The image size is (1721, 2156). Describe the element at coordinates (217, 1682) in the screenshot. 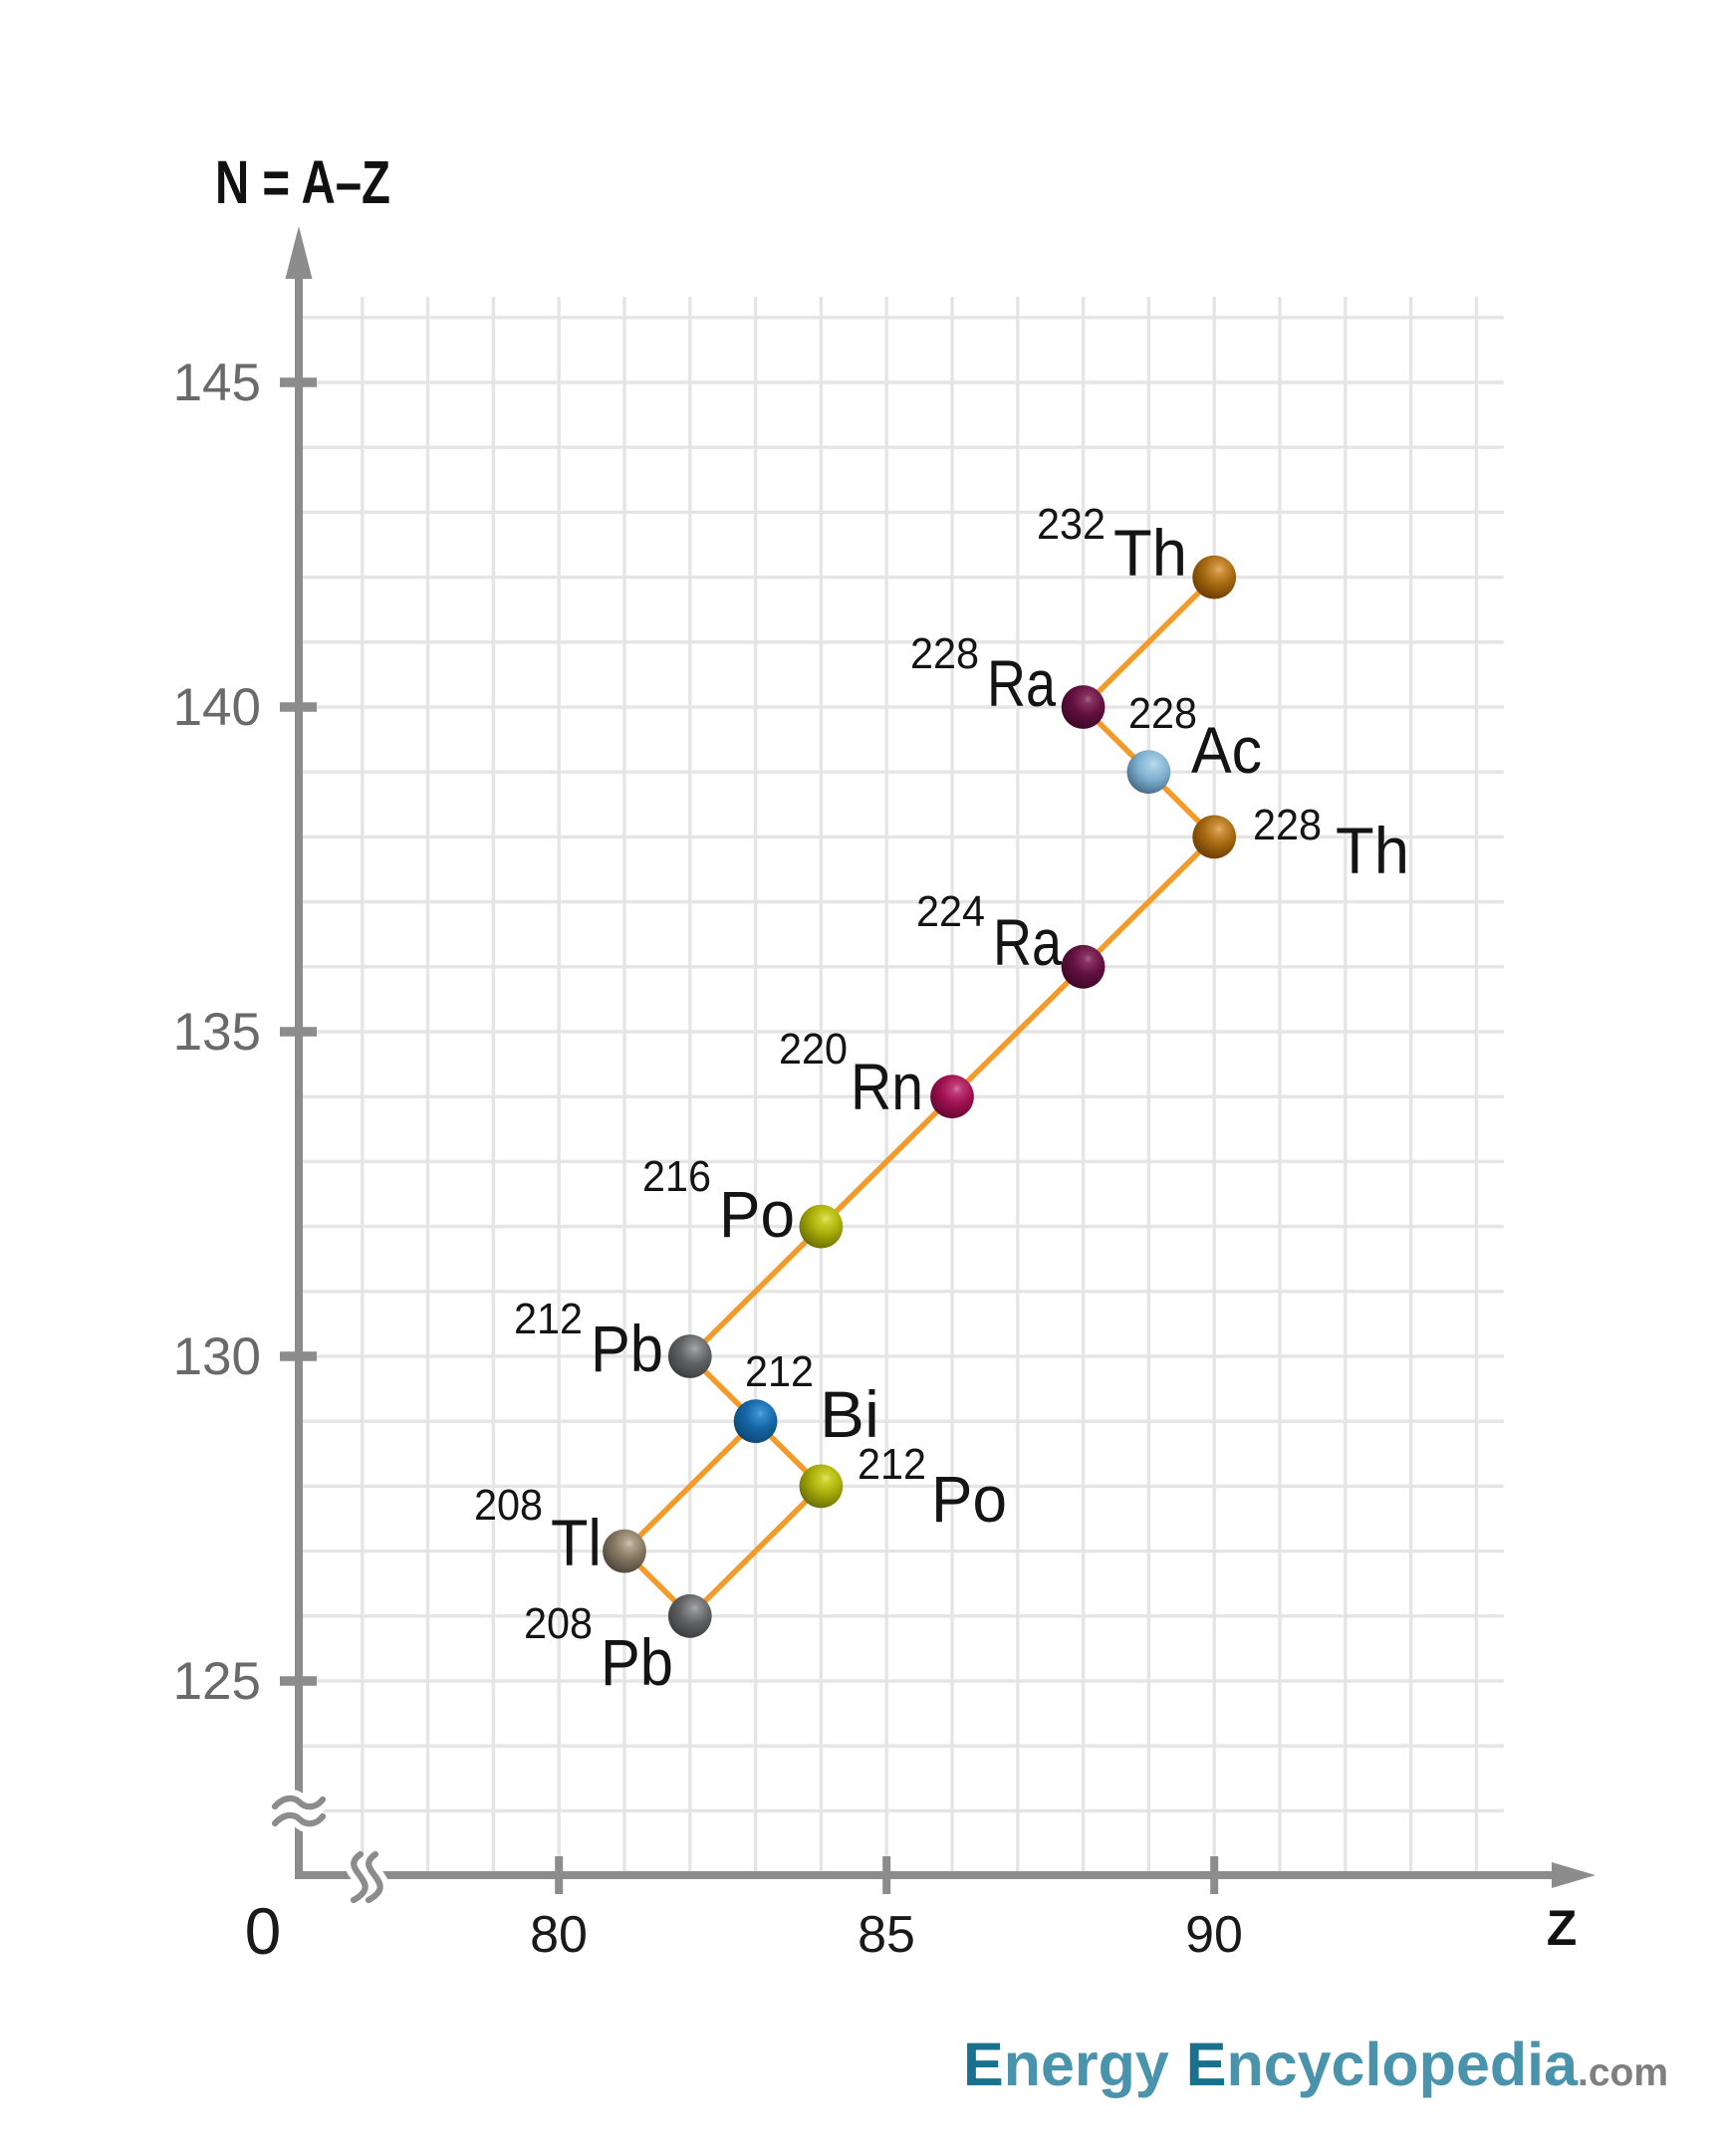

I see `svg-text: 125` at that location.